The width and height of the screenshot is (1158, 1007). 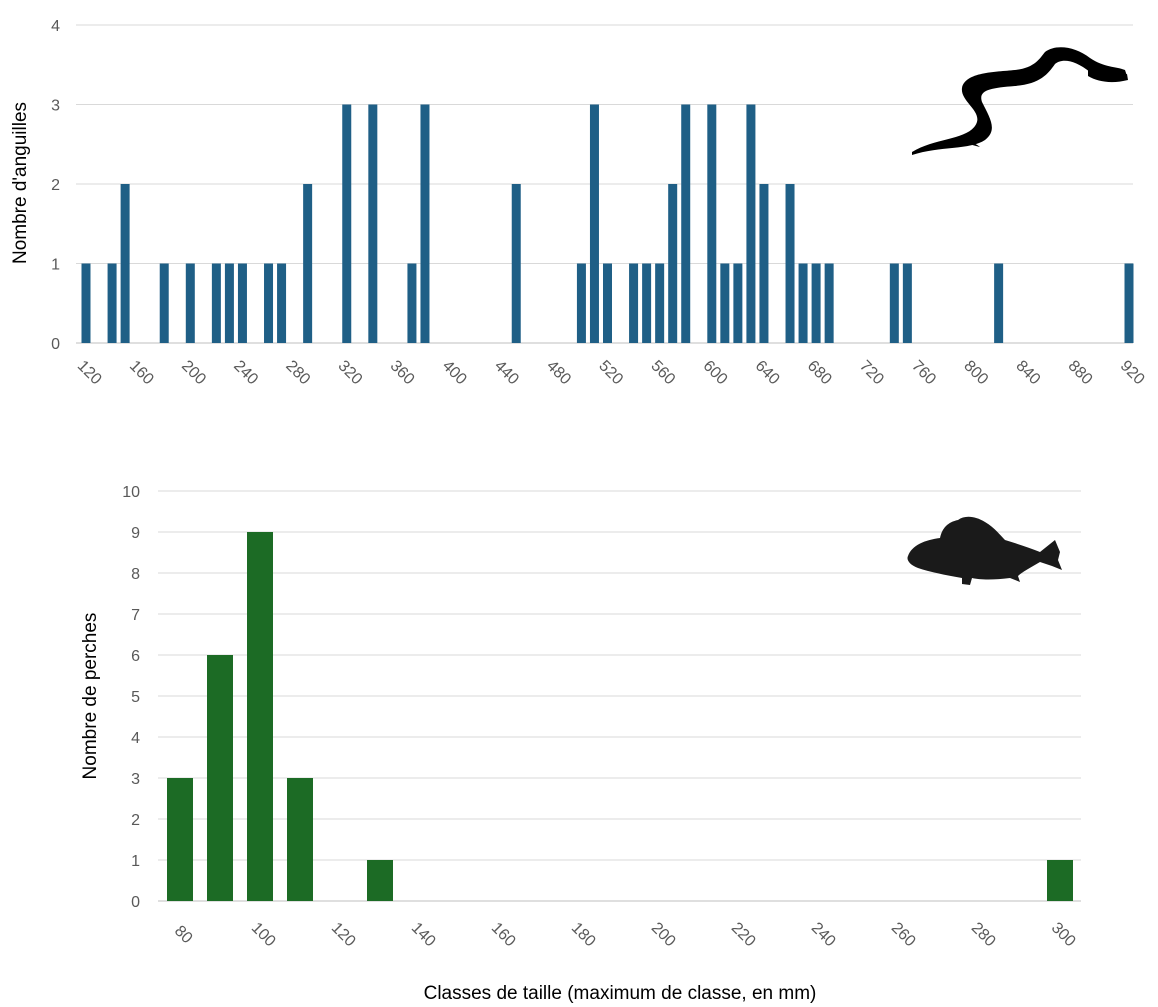 I want to click on perch-y-tick-label: 0, so click(x=135, y=902).